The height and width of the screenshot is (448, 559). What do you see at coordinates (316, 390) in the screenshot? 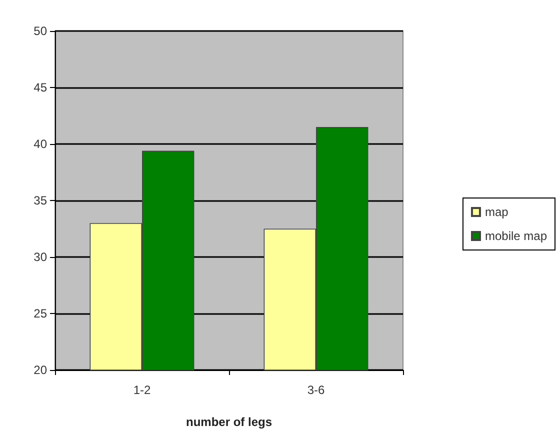
I see `x-tick-label: 3-6` at bounding box center [316, 390].